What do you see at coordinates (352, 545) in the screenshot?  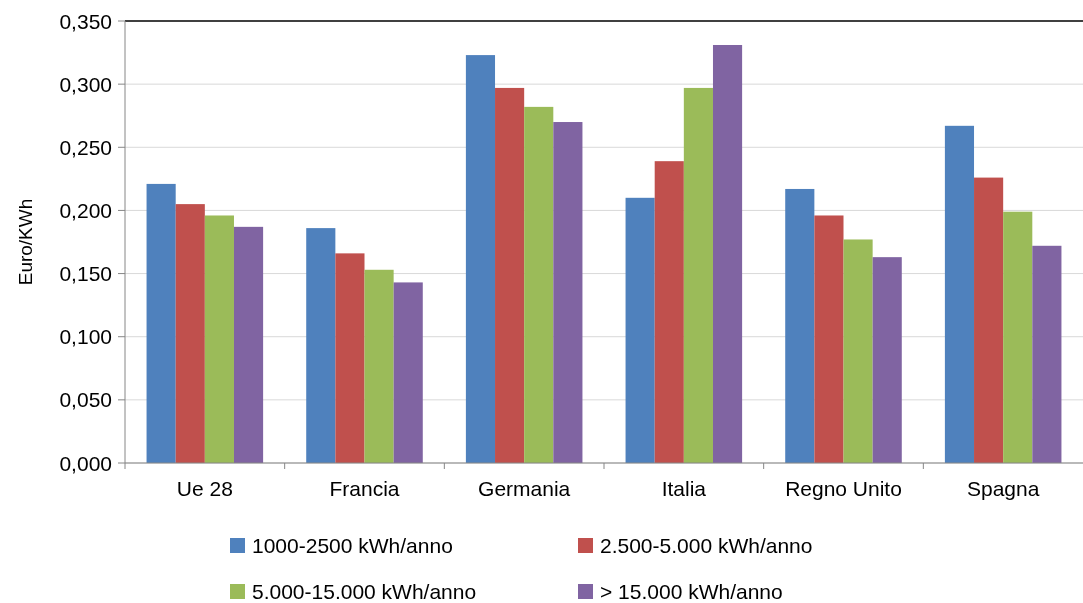 I see `legend-label: 1000-2500 kWh/anno` at bounding box center [352, 545].